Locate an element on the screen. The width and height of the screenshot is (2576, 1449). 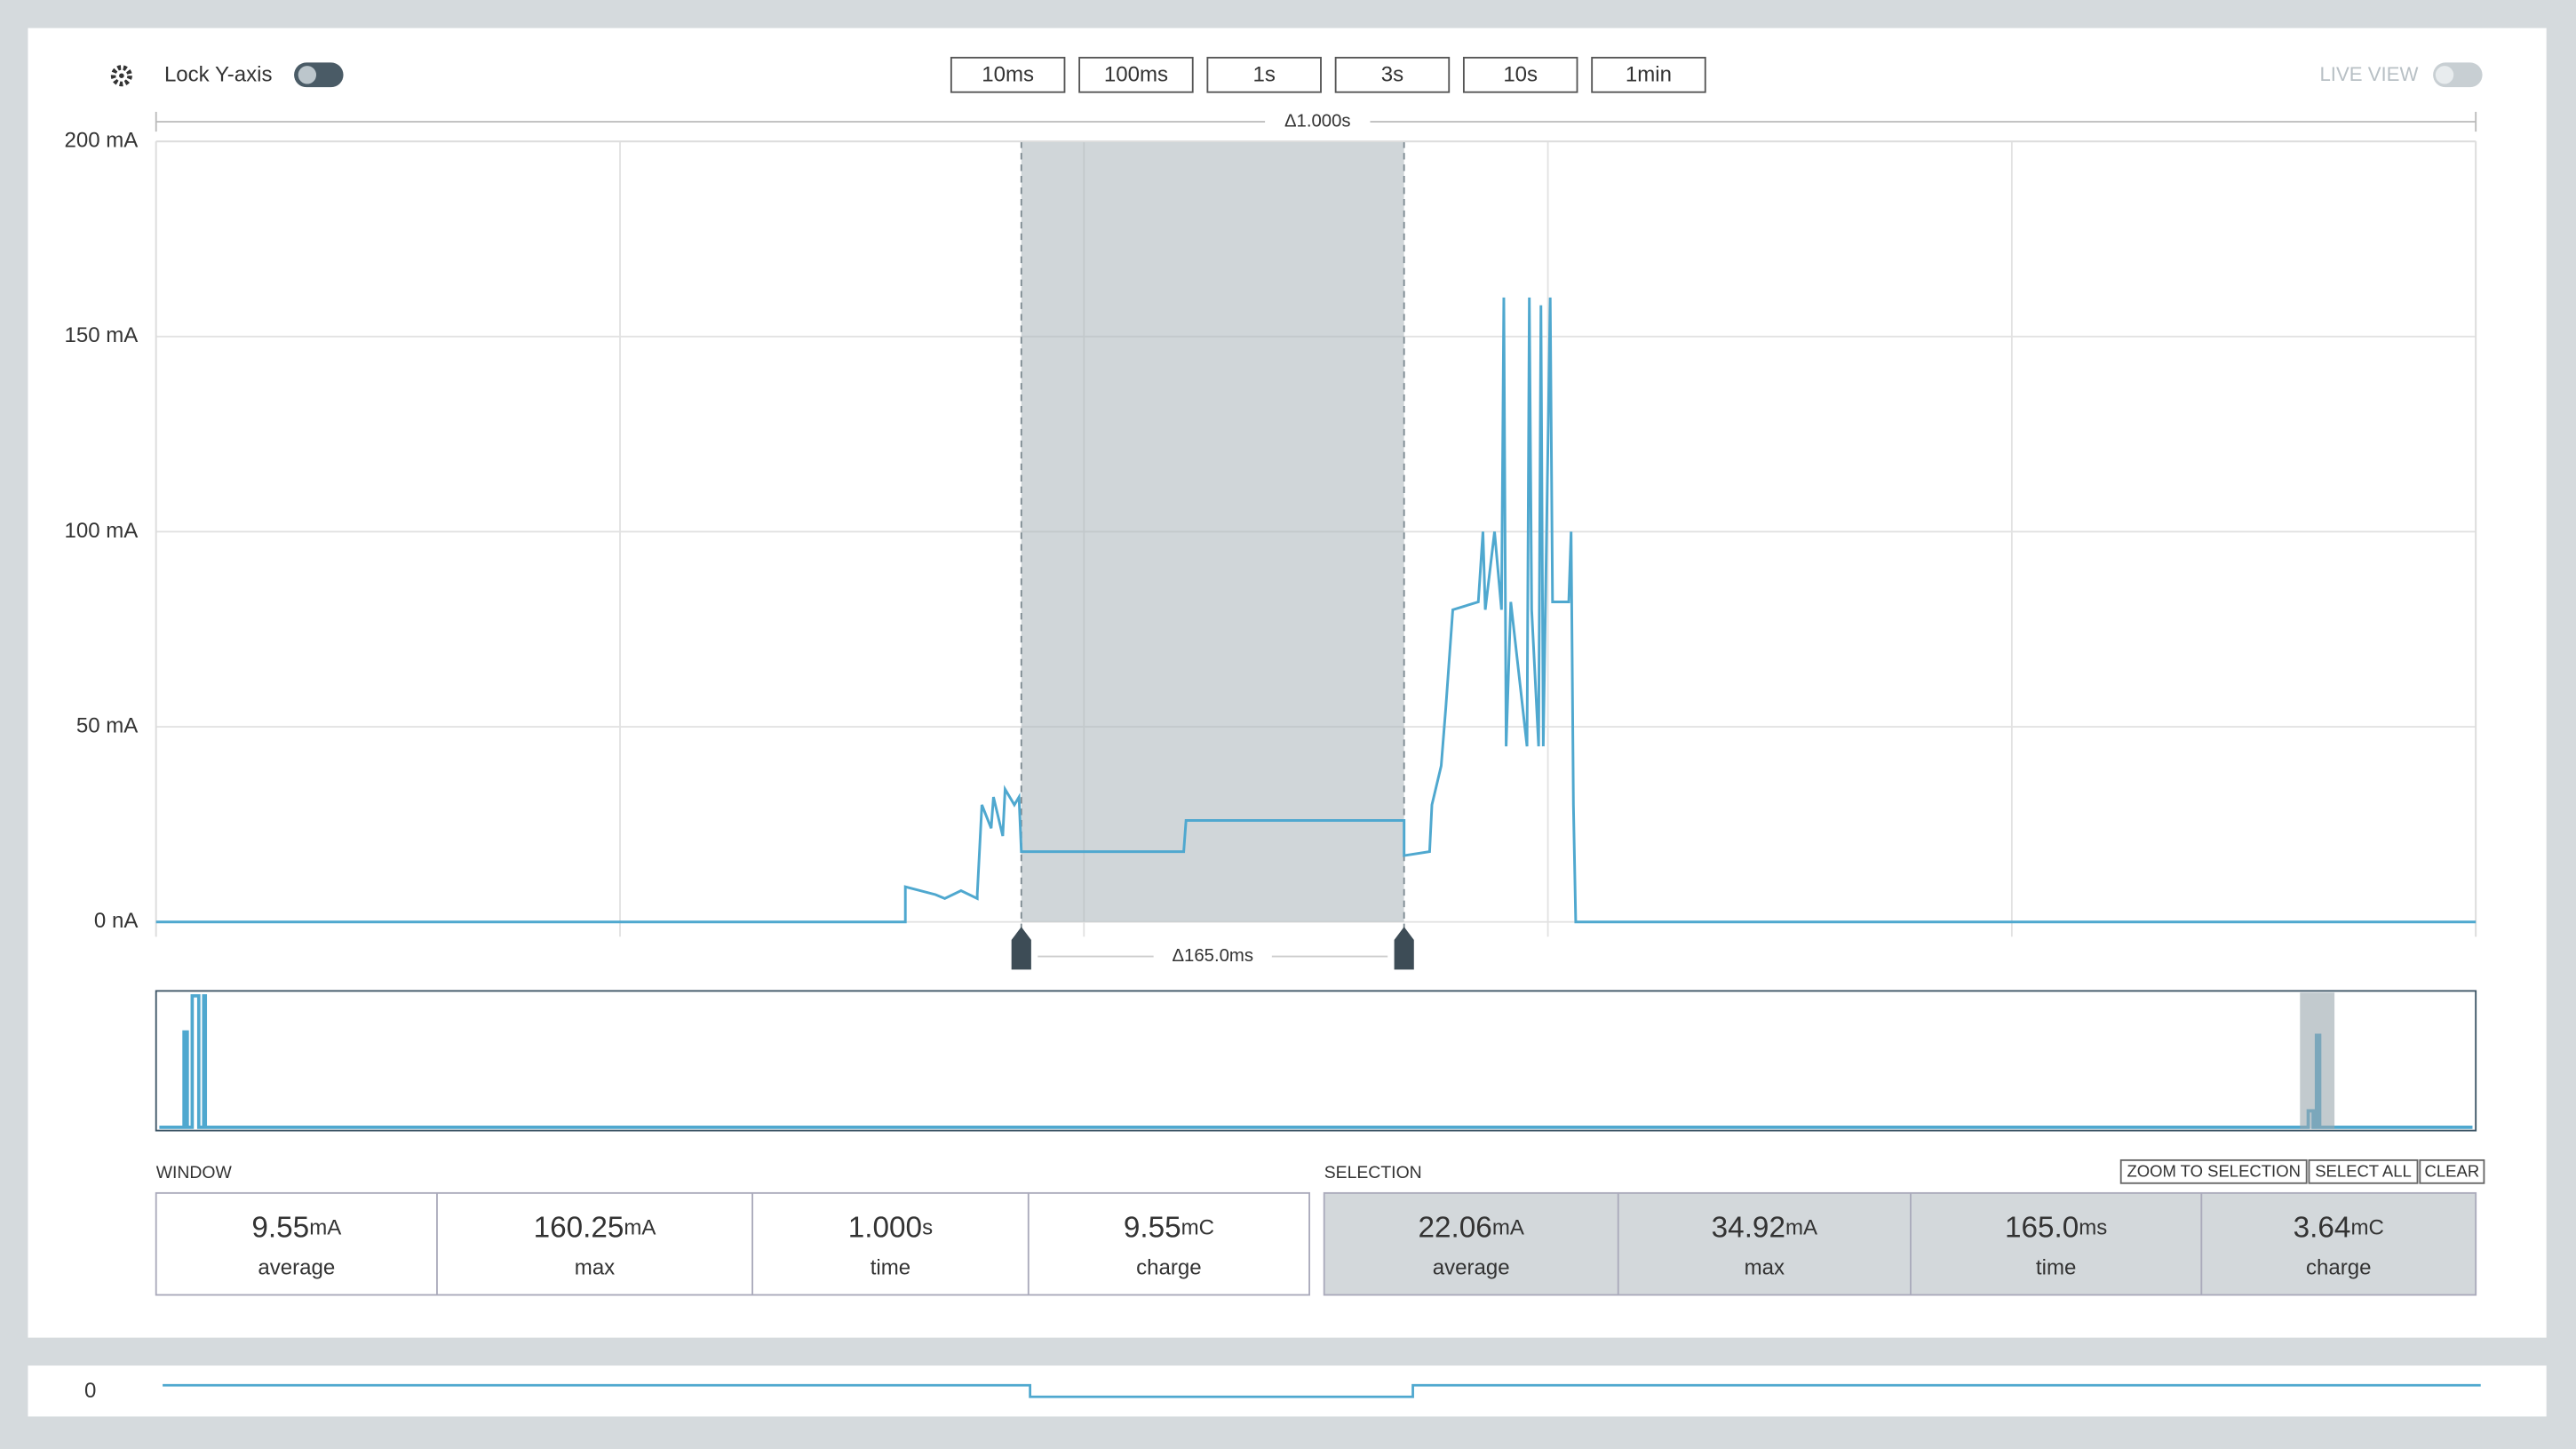
timespan-label: 3s is located at coordinates (1392, 75).